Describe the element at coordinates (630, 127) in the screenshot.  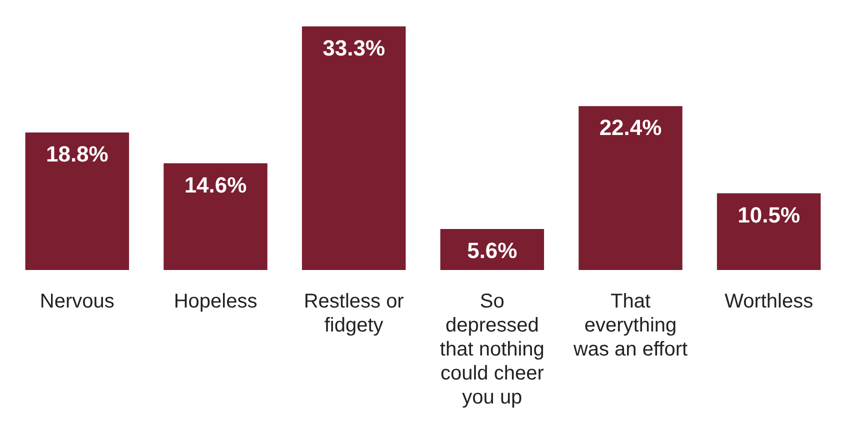
I see `data-label: 22.4%` at that location.